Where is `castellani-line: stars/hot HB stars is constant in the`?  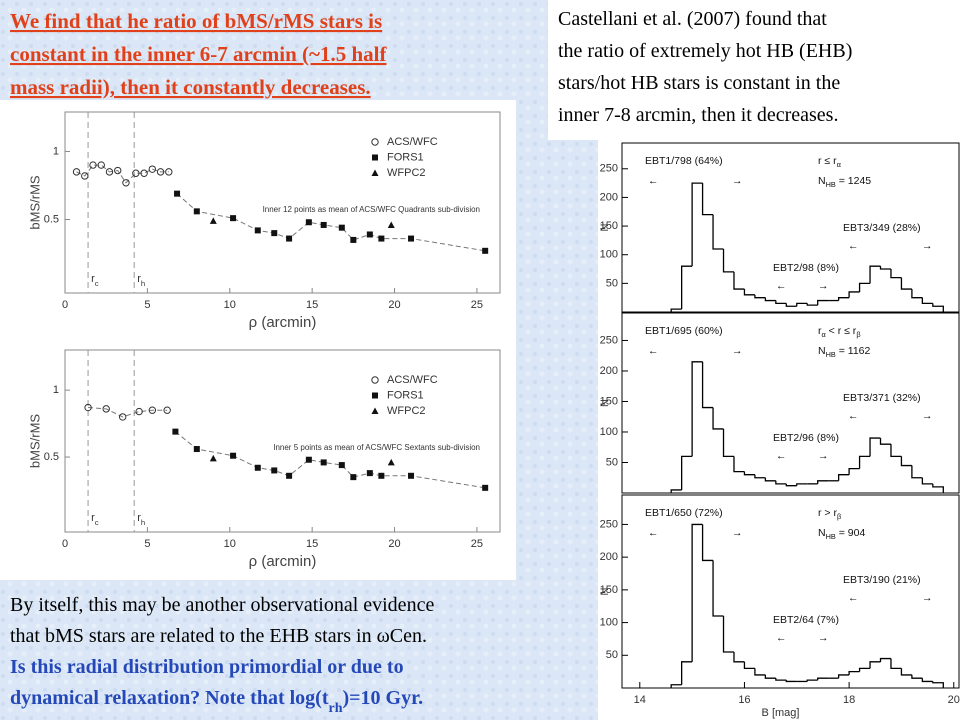 castellani-line: stars/hot HB stars is constant in the is located at coordinates (699, 83).